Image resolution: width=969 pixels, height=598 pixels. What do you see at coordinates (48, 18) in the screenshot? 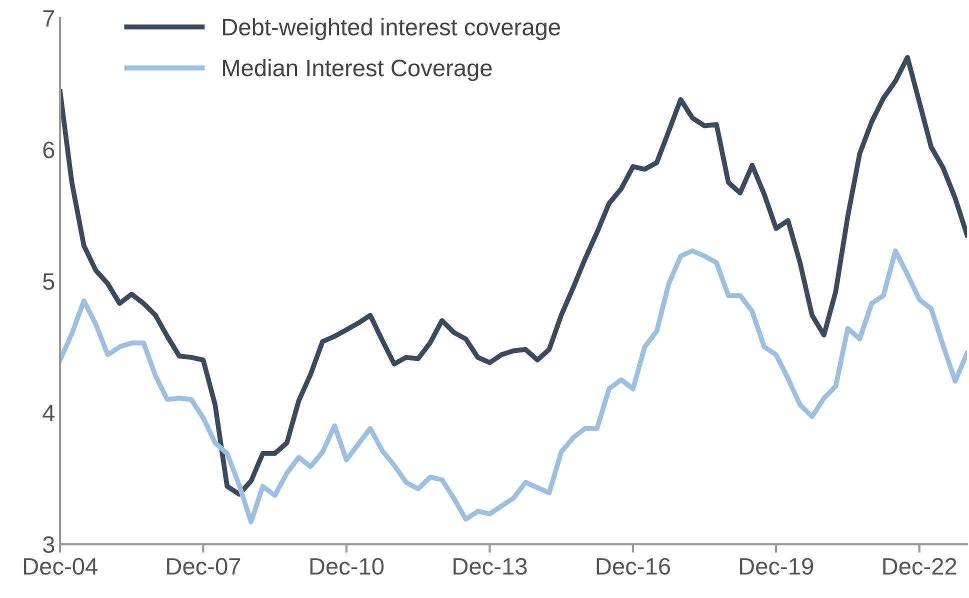
I see `y-tick-label: 7` at bounding box center [48, 18].